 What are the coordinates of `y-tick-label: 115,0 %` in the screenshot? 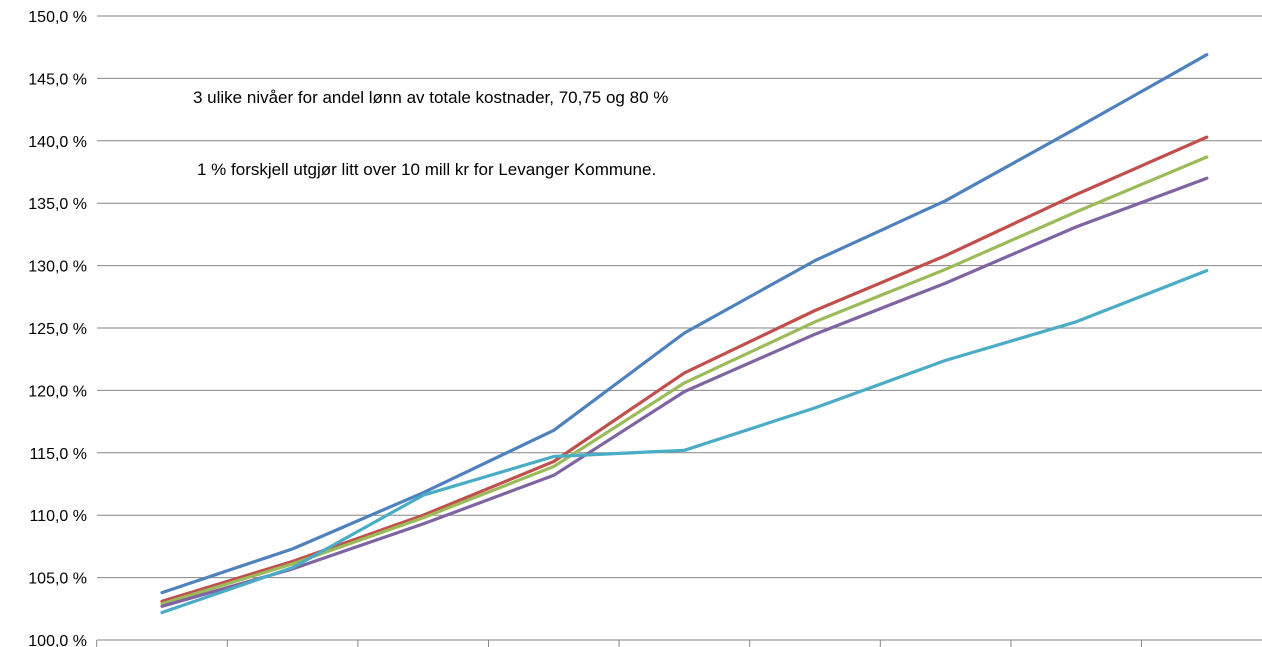 It's located at (58, 454).